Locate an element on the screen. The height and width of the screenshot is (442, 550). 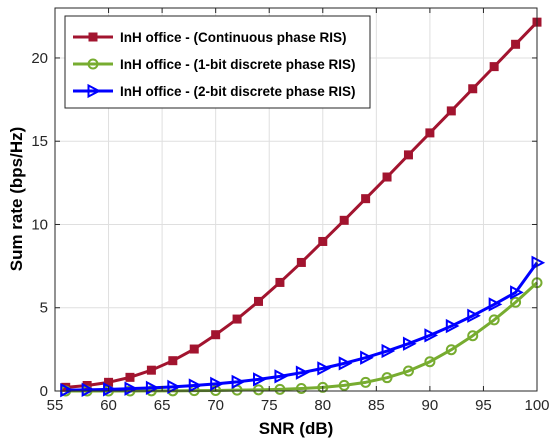
y-tick-label: 15 is located at coordinates (39, 141).